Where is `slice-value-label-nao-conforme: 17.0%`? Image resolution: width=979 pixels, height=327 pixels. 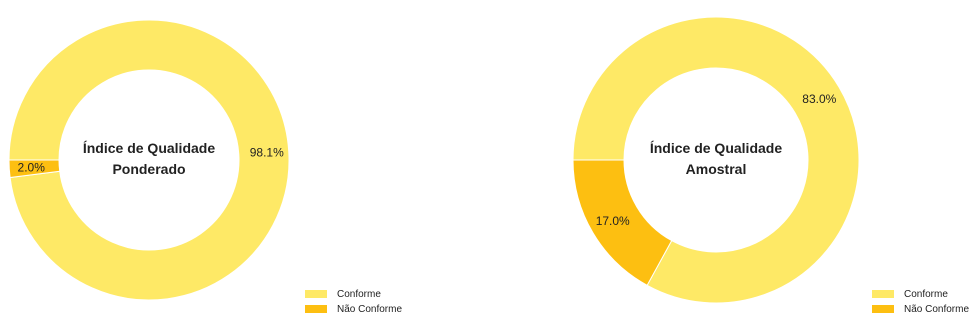 slice-value-label-nao-conforme: 17.0% is located at coordinates (613, 221).